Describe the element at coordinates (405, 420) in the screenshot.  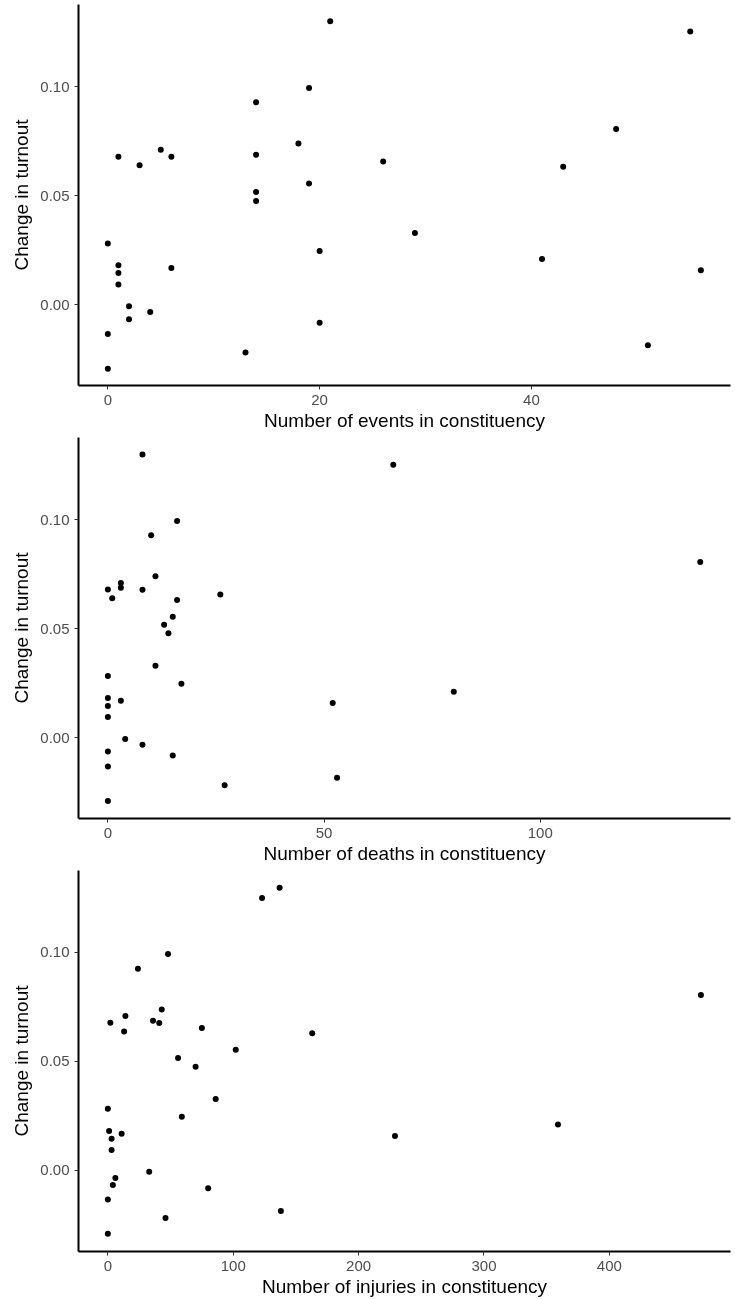
I see `x-axis-title: Number of events in constituency` at that location.